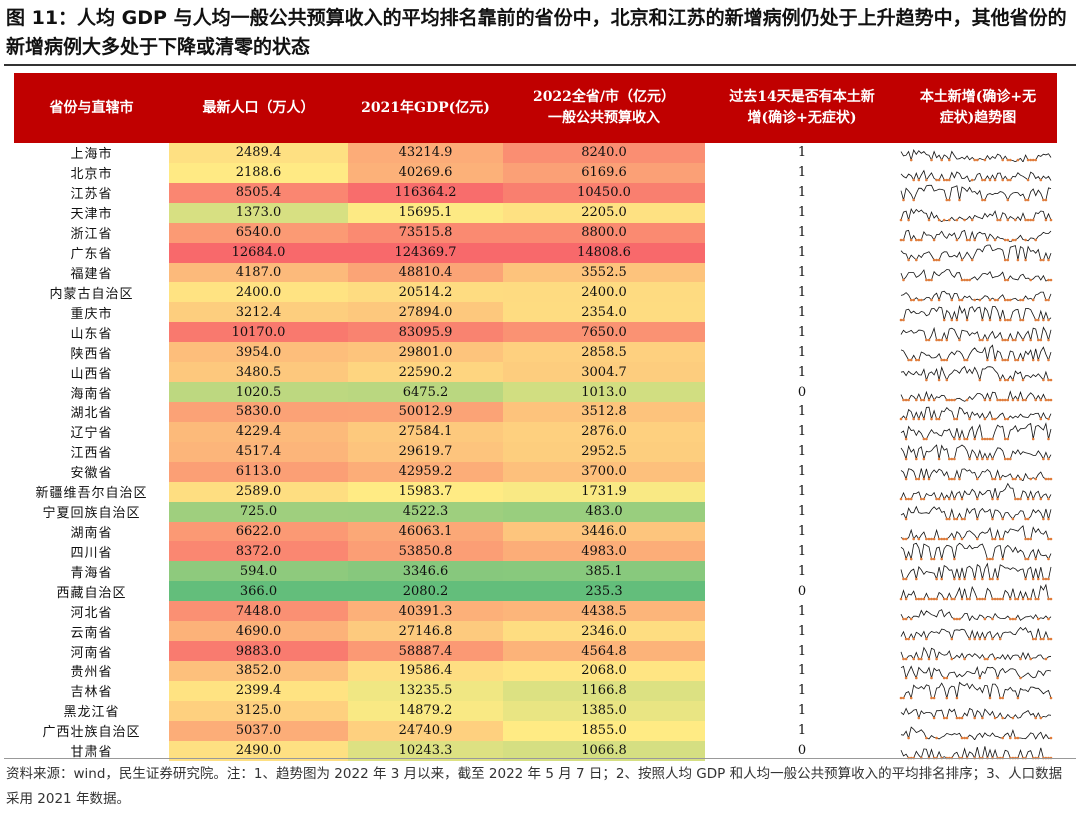 Image resolution: width=1080 pixels, height=813 pixels. What do you see at coordinates (91, 710) in the screenshot?
I see `province-cell: 黑龙江省` at bounding box center [91, 710].